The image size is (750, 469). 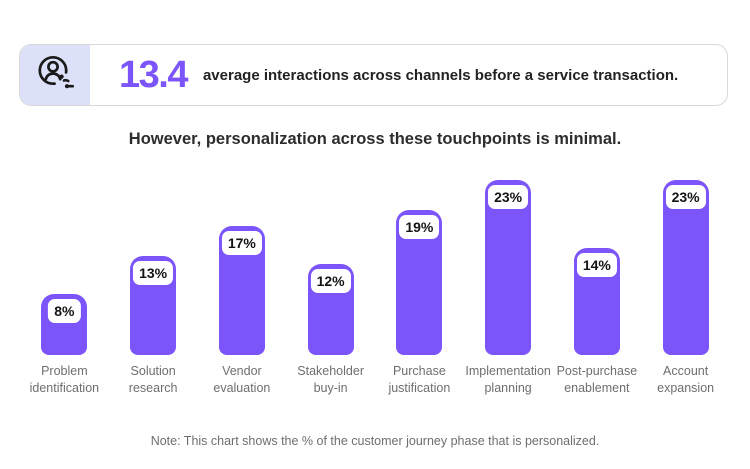 I want to click on bar: 8%, so click(x=64, y=324).